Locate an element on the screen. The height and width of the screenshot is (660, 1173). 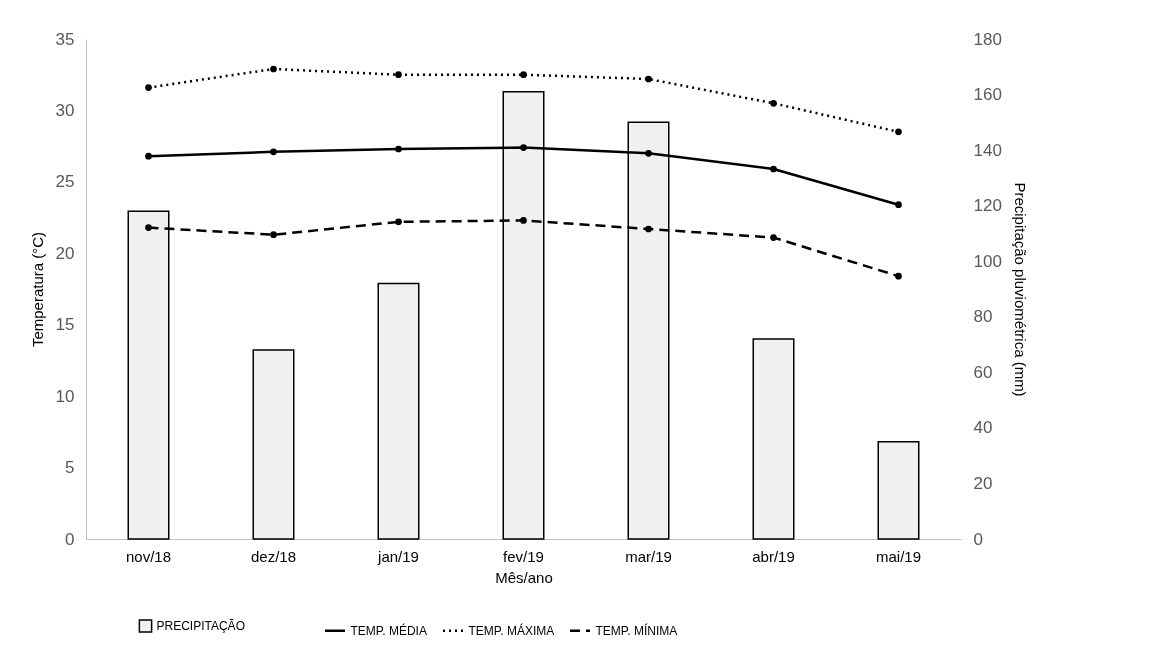
y-tick-label: 20 is located at coordinates (65, 253).